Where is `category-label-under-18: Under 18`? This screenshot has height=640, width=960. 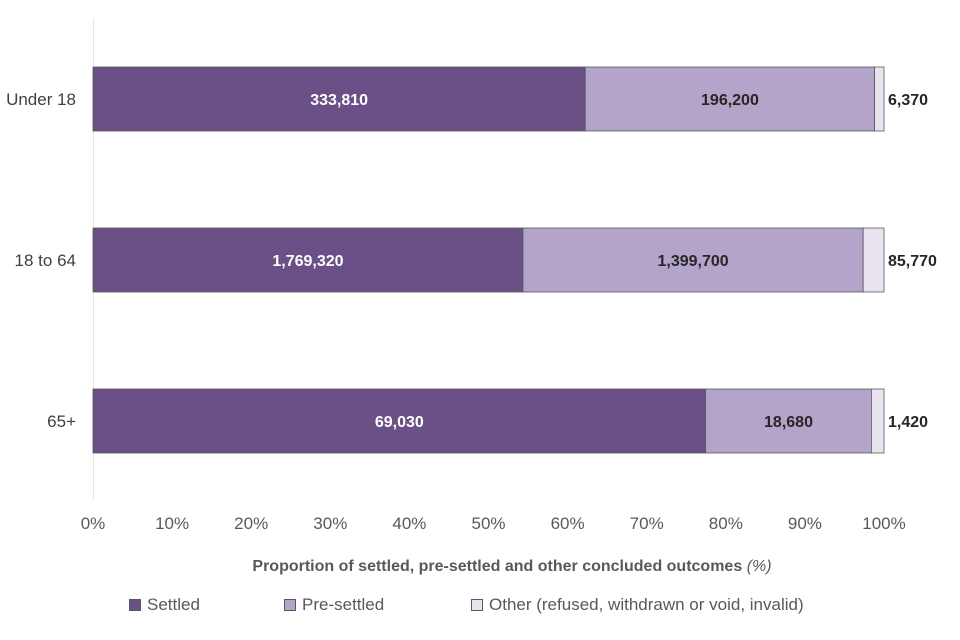 category-label-under-18: Under 18 is located at coordinates (41, 99).